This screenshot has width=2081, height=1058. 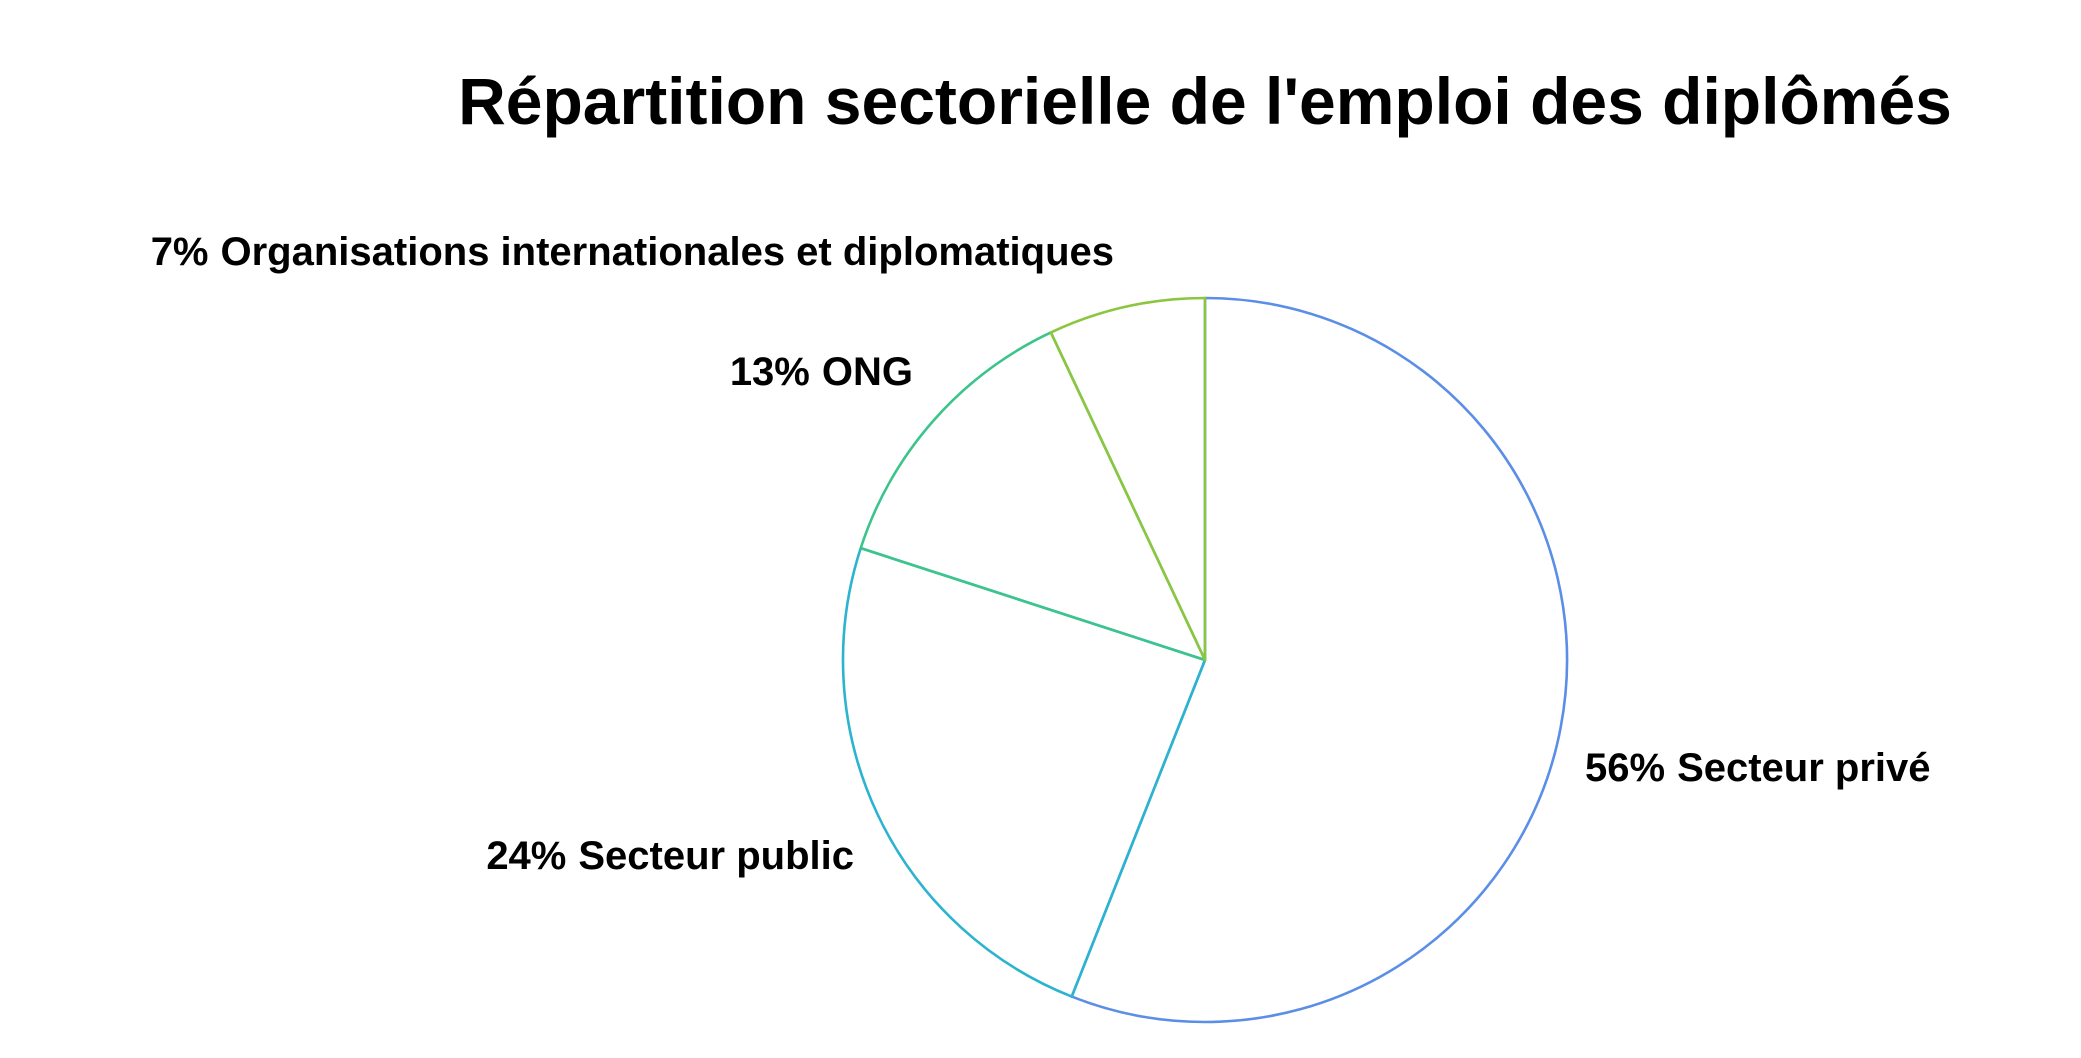 I want to click on slice-name: Secteur privé, so click(x=1803, y=768).